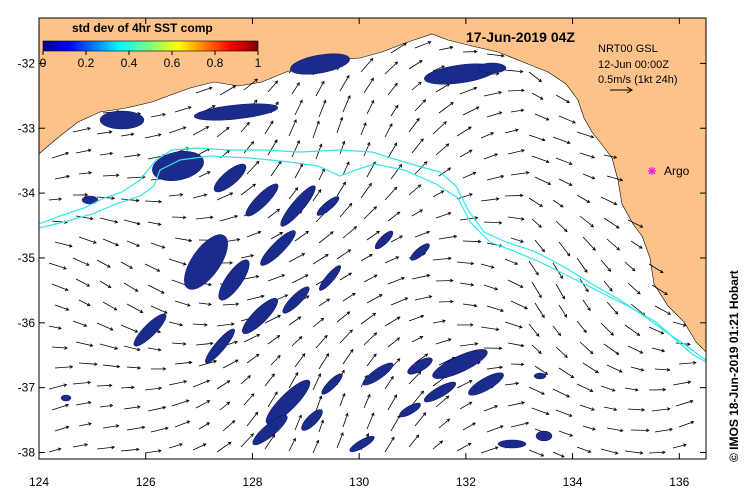 The height and width of the screenshot is (496, 749). Describe the element at coordinates (252, 482) in the screenshot. I see `x-tick-label: 128` at that location.